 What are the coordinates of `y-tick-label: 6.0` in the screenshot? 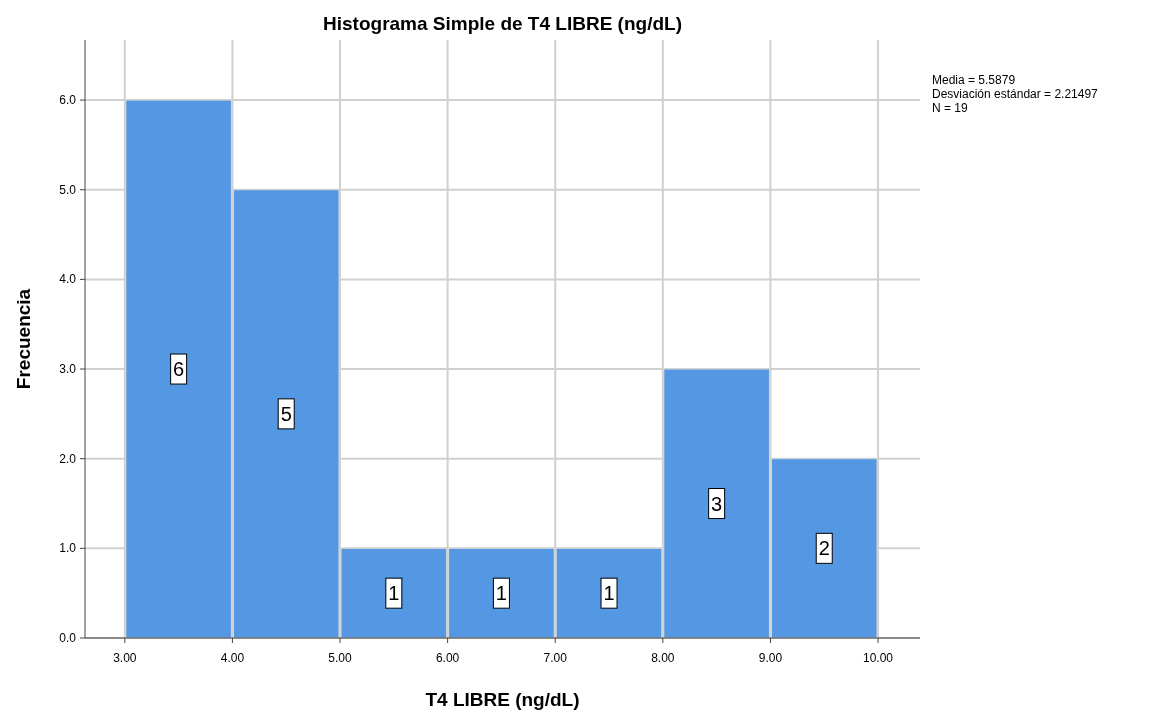 It's located at (68, 100).